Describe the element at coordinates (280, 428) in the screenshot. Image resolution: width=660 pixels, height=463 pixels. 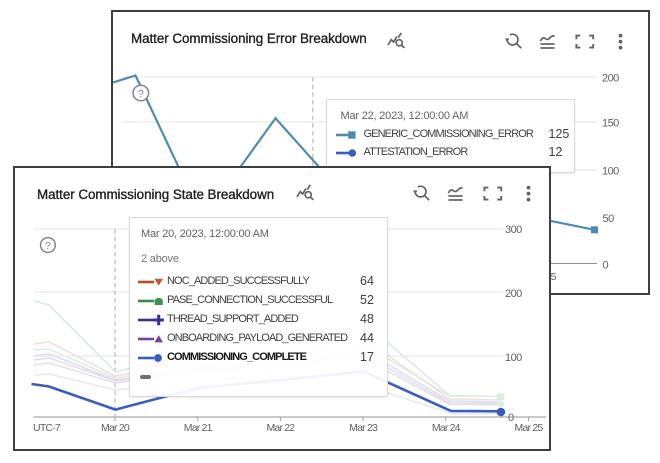
I see `svg-text: Mar 22` at that location.